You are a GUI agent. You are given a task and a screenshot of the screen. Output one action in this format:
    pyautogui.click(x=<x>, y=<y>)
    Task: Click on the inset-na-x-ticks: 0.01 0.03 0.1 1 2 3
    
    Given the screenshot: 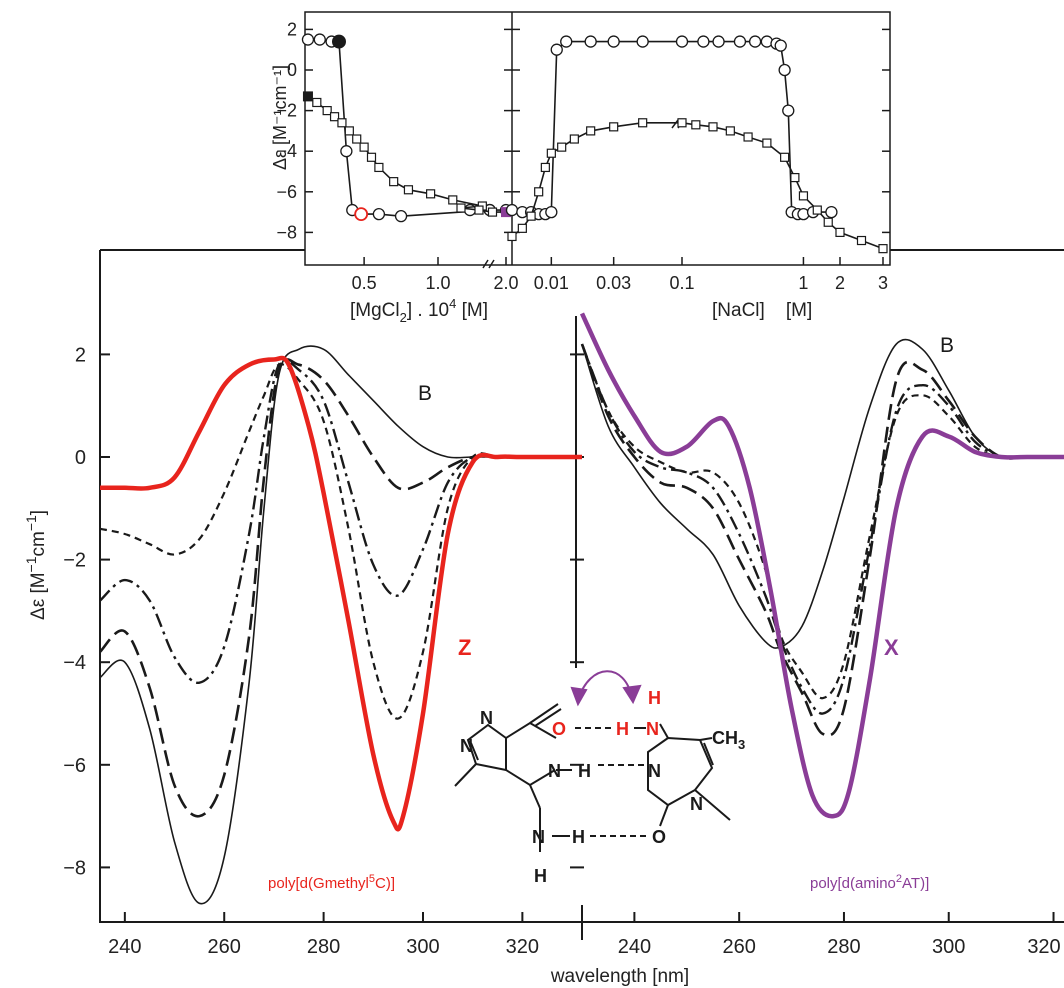 What is the action you would take?
    pyautogui.click(x=711, y=206)
    